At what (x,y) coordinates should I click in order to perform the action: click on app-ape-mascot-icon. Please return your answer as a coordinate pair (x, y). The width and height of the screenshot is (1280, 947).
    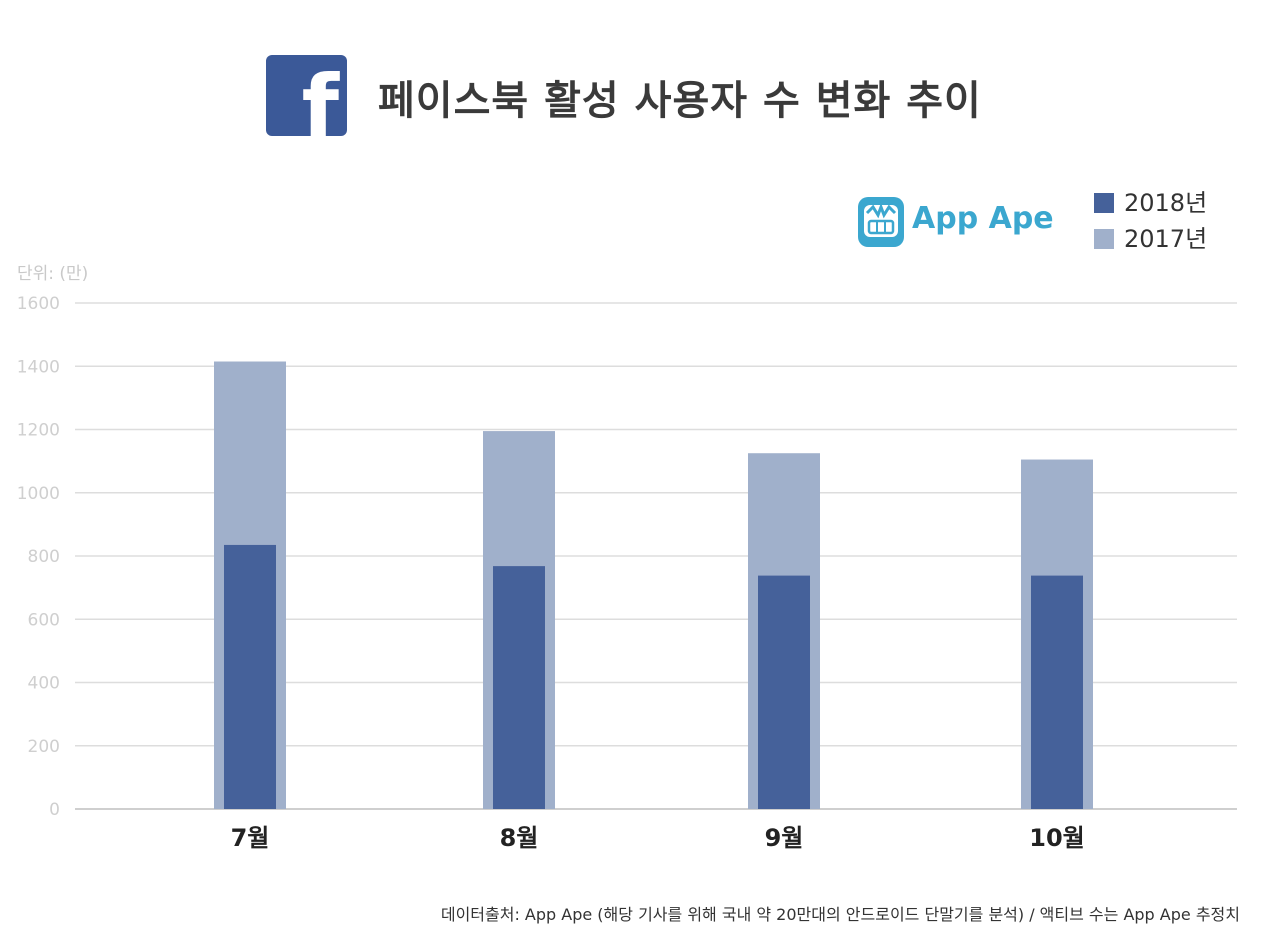
    Looking at the image, I should click on (881, 222).